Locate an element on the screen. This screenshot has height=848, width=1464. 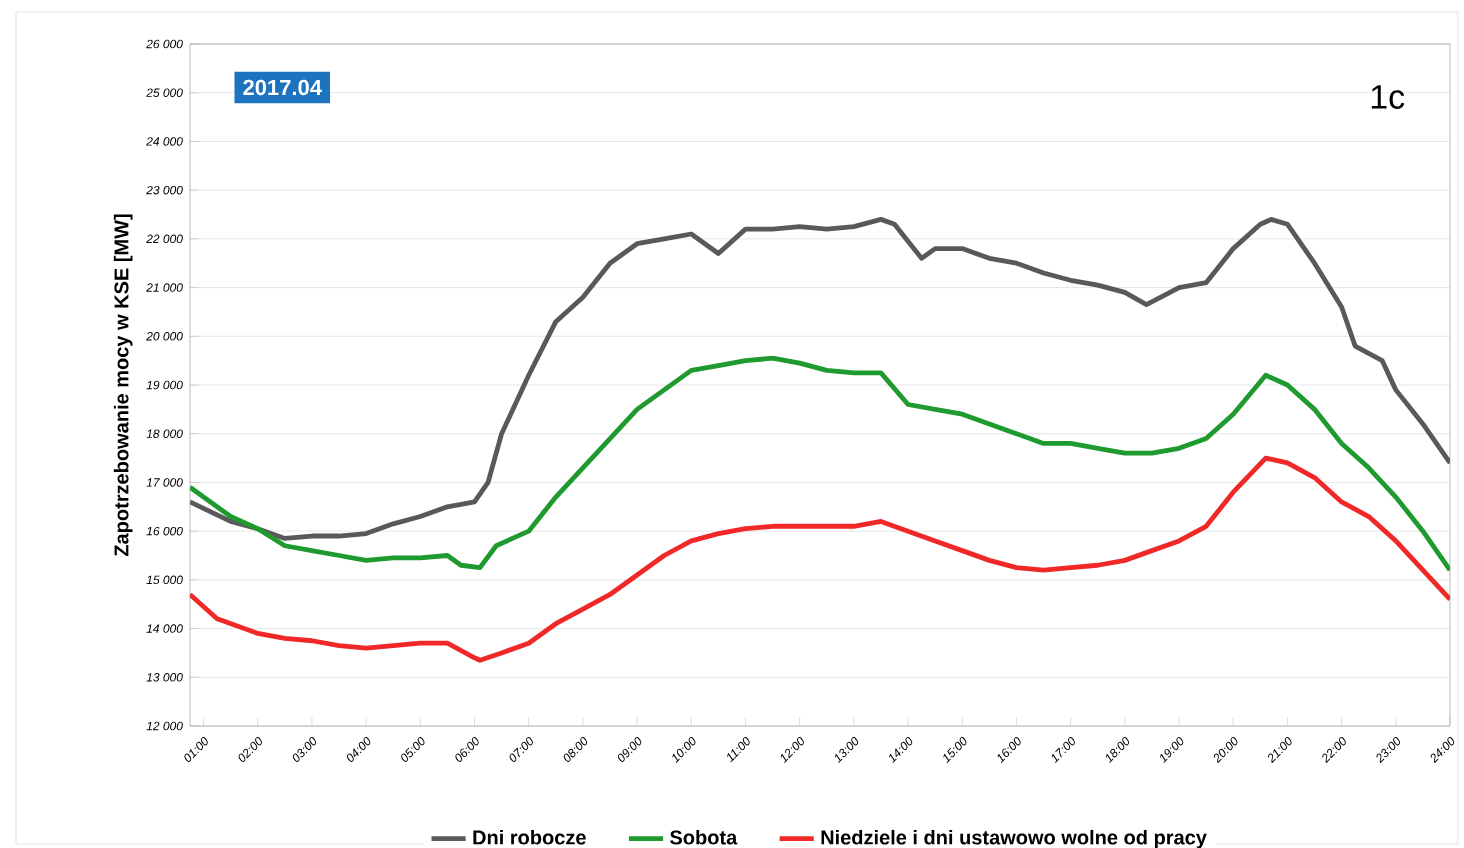
annotation: 2017.04 is located at coordinates (282, 87).